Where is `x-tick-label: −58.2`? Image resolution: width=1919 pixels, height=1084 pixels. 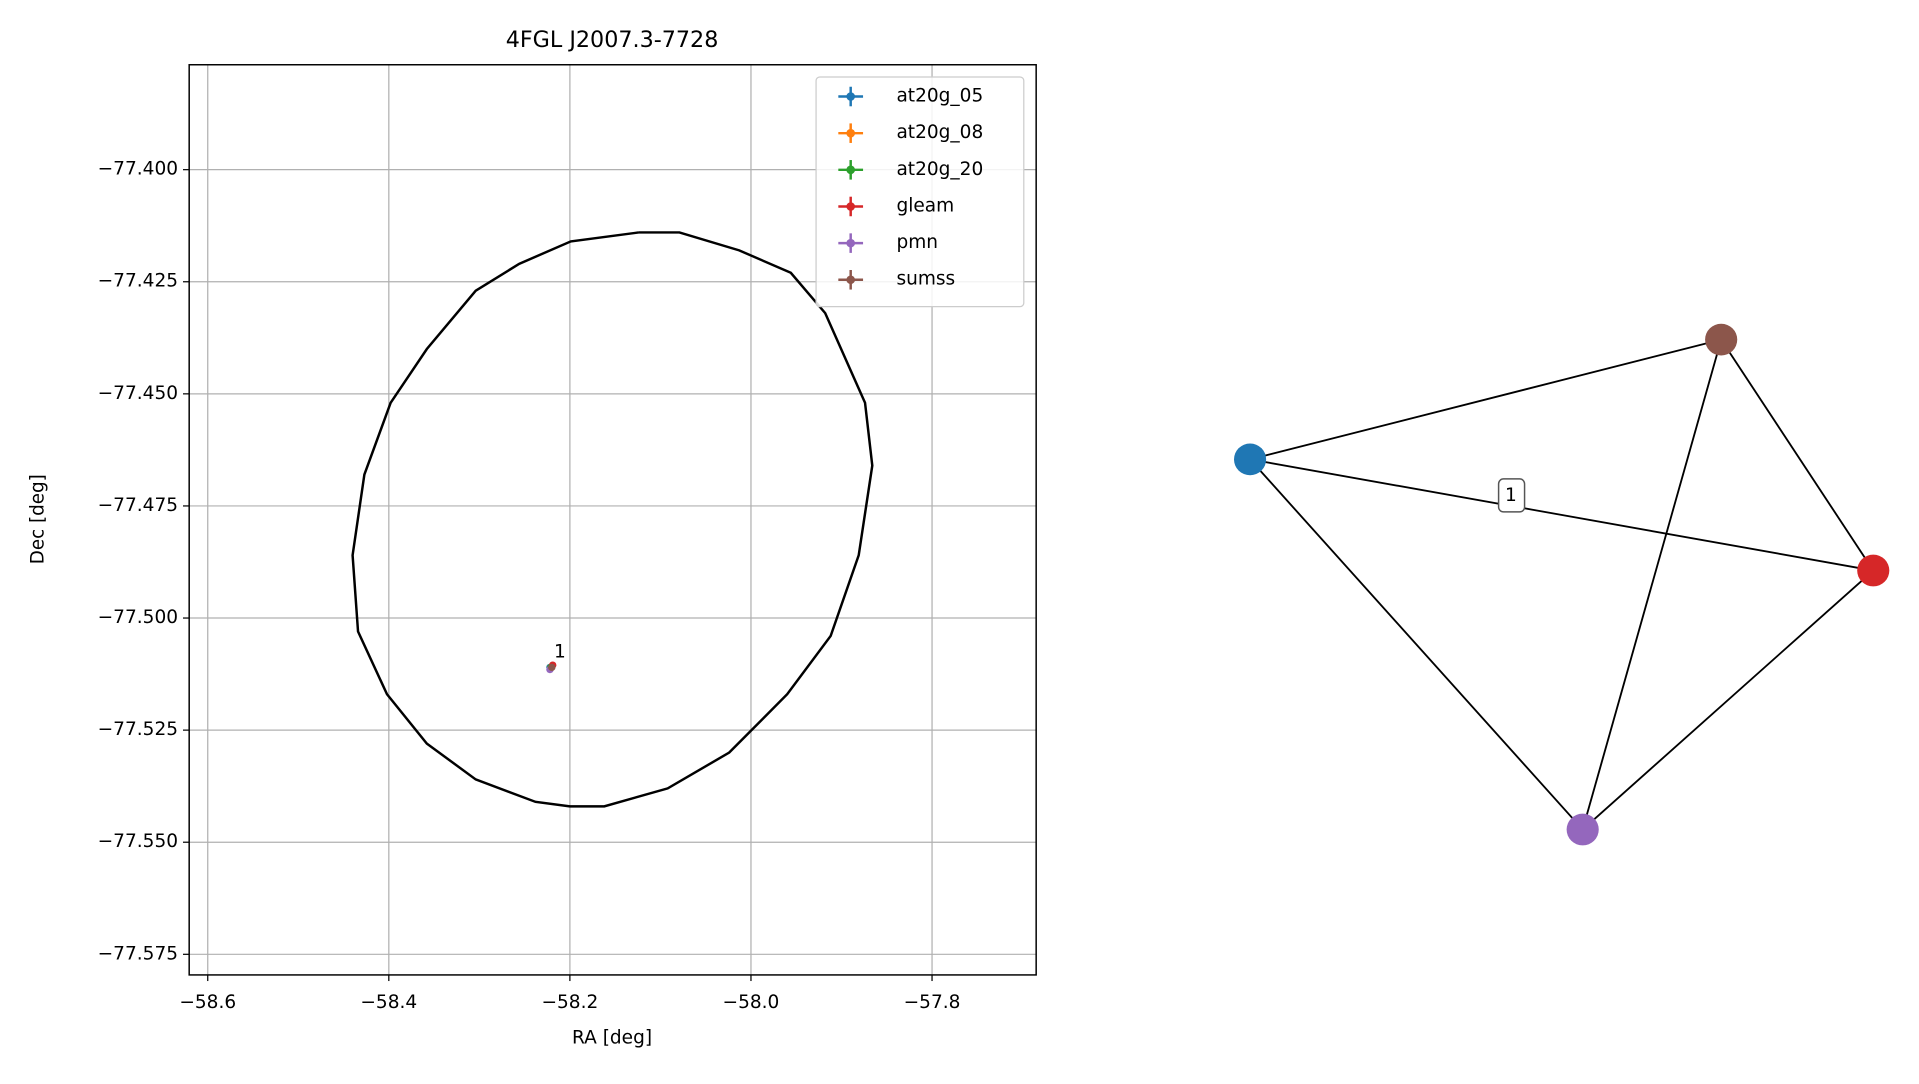
x-tick-label: −58.2 is located at coordinates (569, 1002).